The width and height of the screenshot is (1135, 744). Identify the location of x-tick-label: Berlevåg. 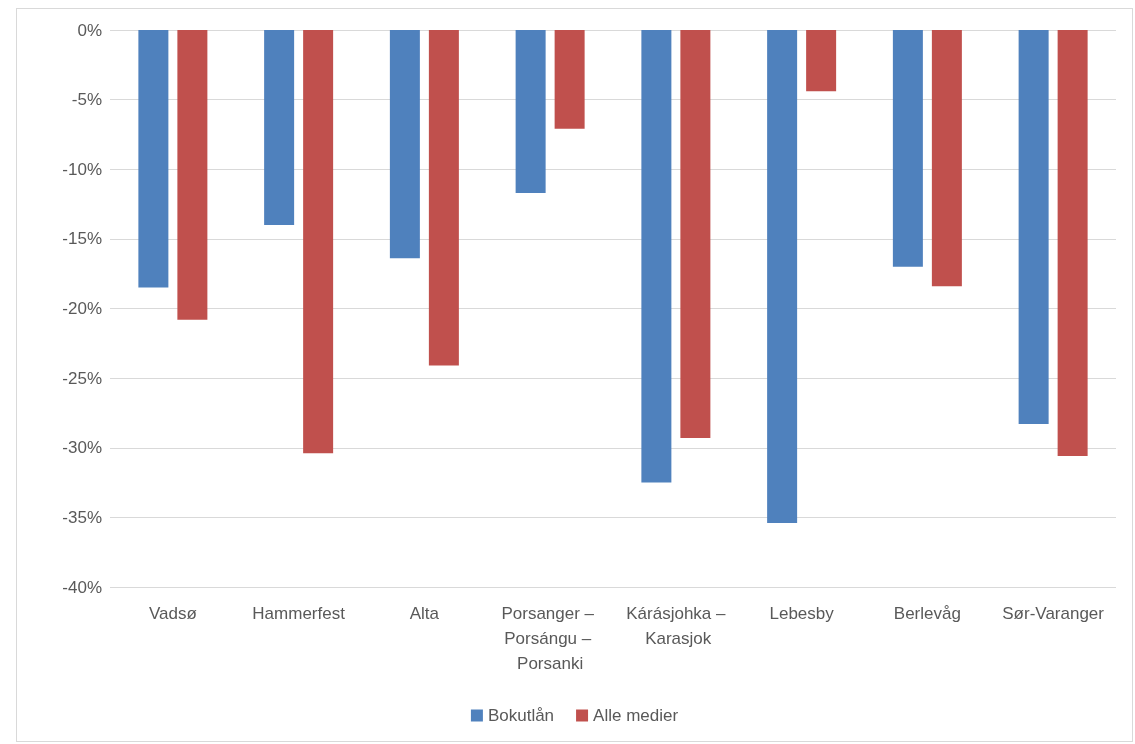
(927, 613).